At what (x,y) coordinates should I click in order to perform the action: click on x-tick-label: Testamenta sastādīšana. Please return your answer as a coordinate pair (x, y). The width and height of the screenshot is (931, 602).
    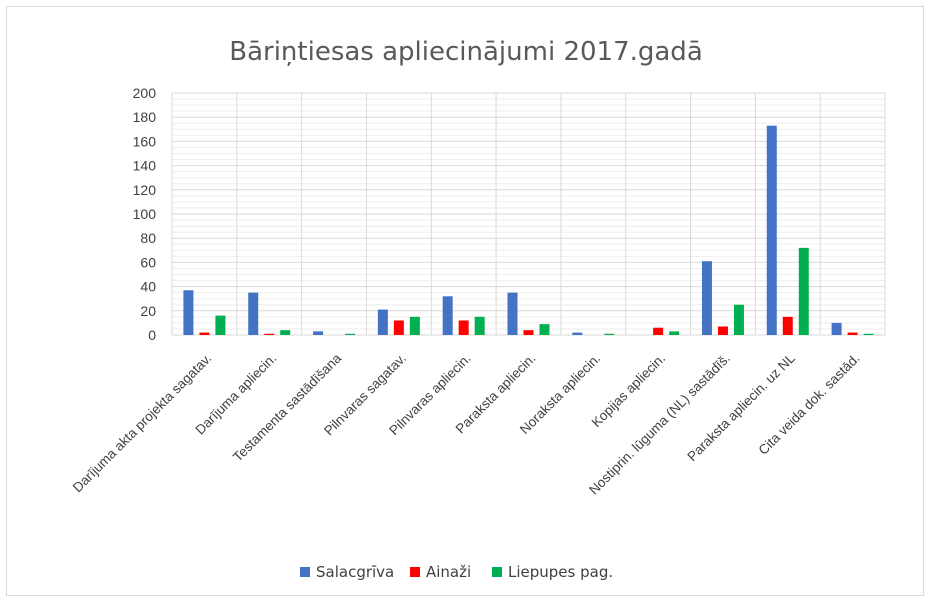
    Looking at the image, I should click on (287, 407).